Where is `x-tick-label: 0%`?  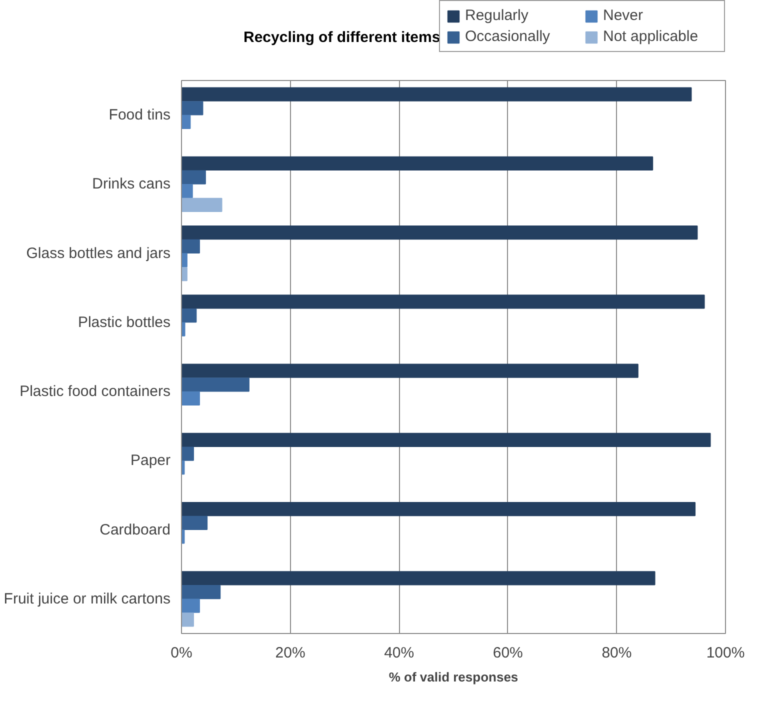 x-tick-label: 0% is located at coordinates (181, 653).